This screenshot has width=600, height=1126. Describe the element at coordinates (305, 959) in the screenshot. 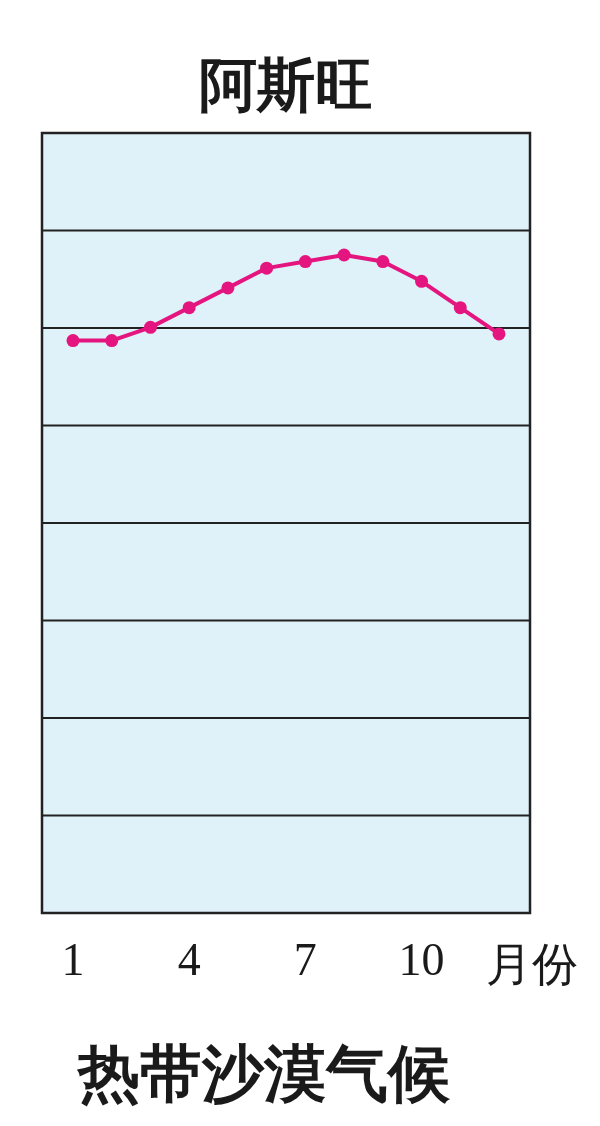

I see `x-tick: 7` at that location.